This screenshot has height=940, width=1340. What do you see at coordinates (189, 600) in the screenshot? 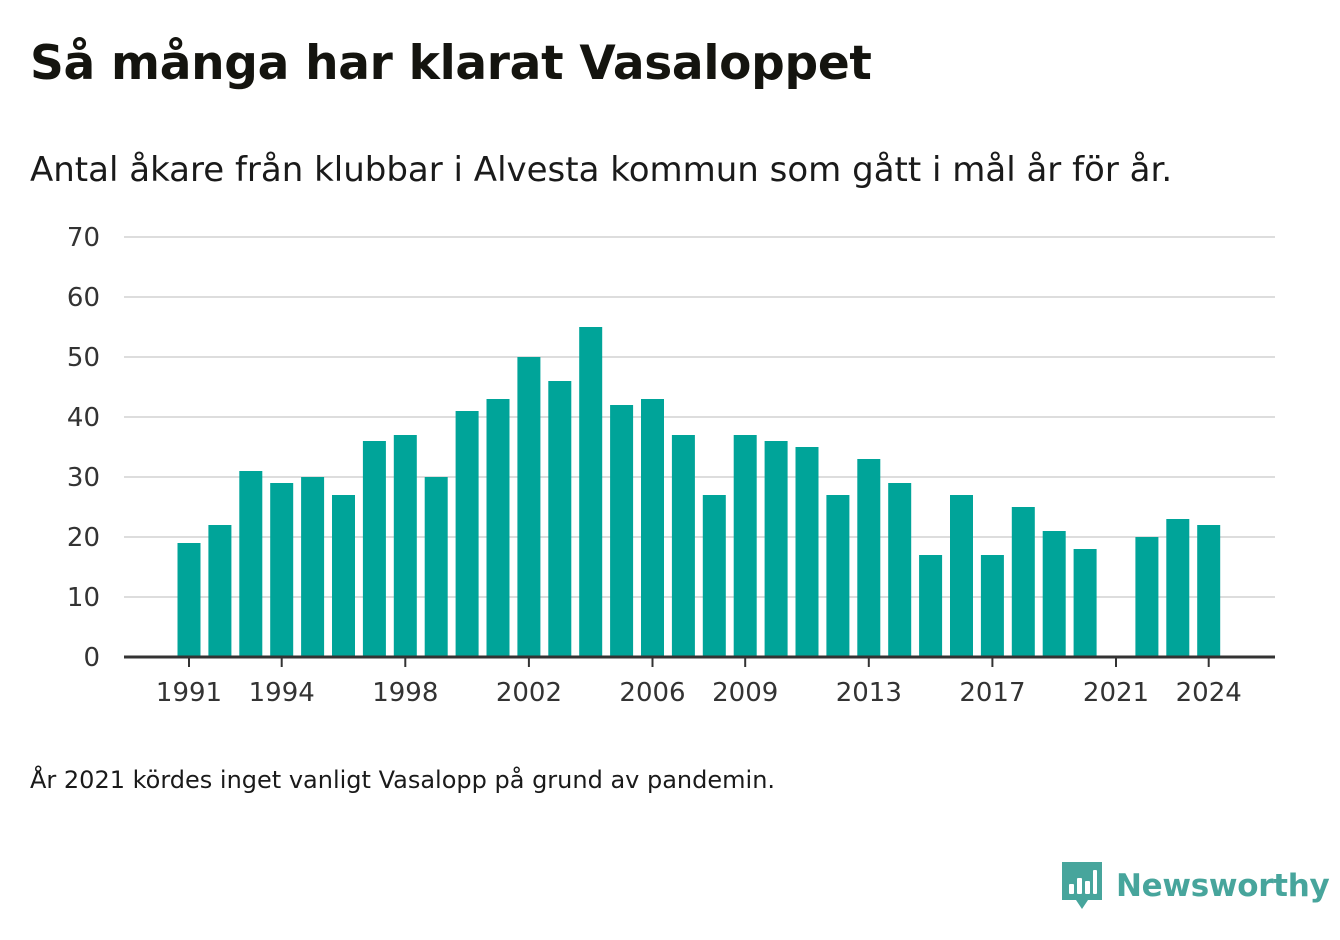
I see `bar-1991` at bounding box center [189, 600].